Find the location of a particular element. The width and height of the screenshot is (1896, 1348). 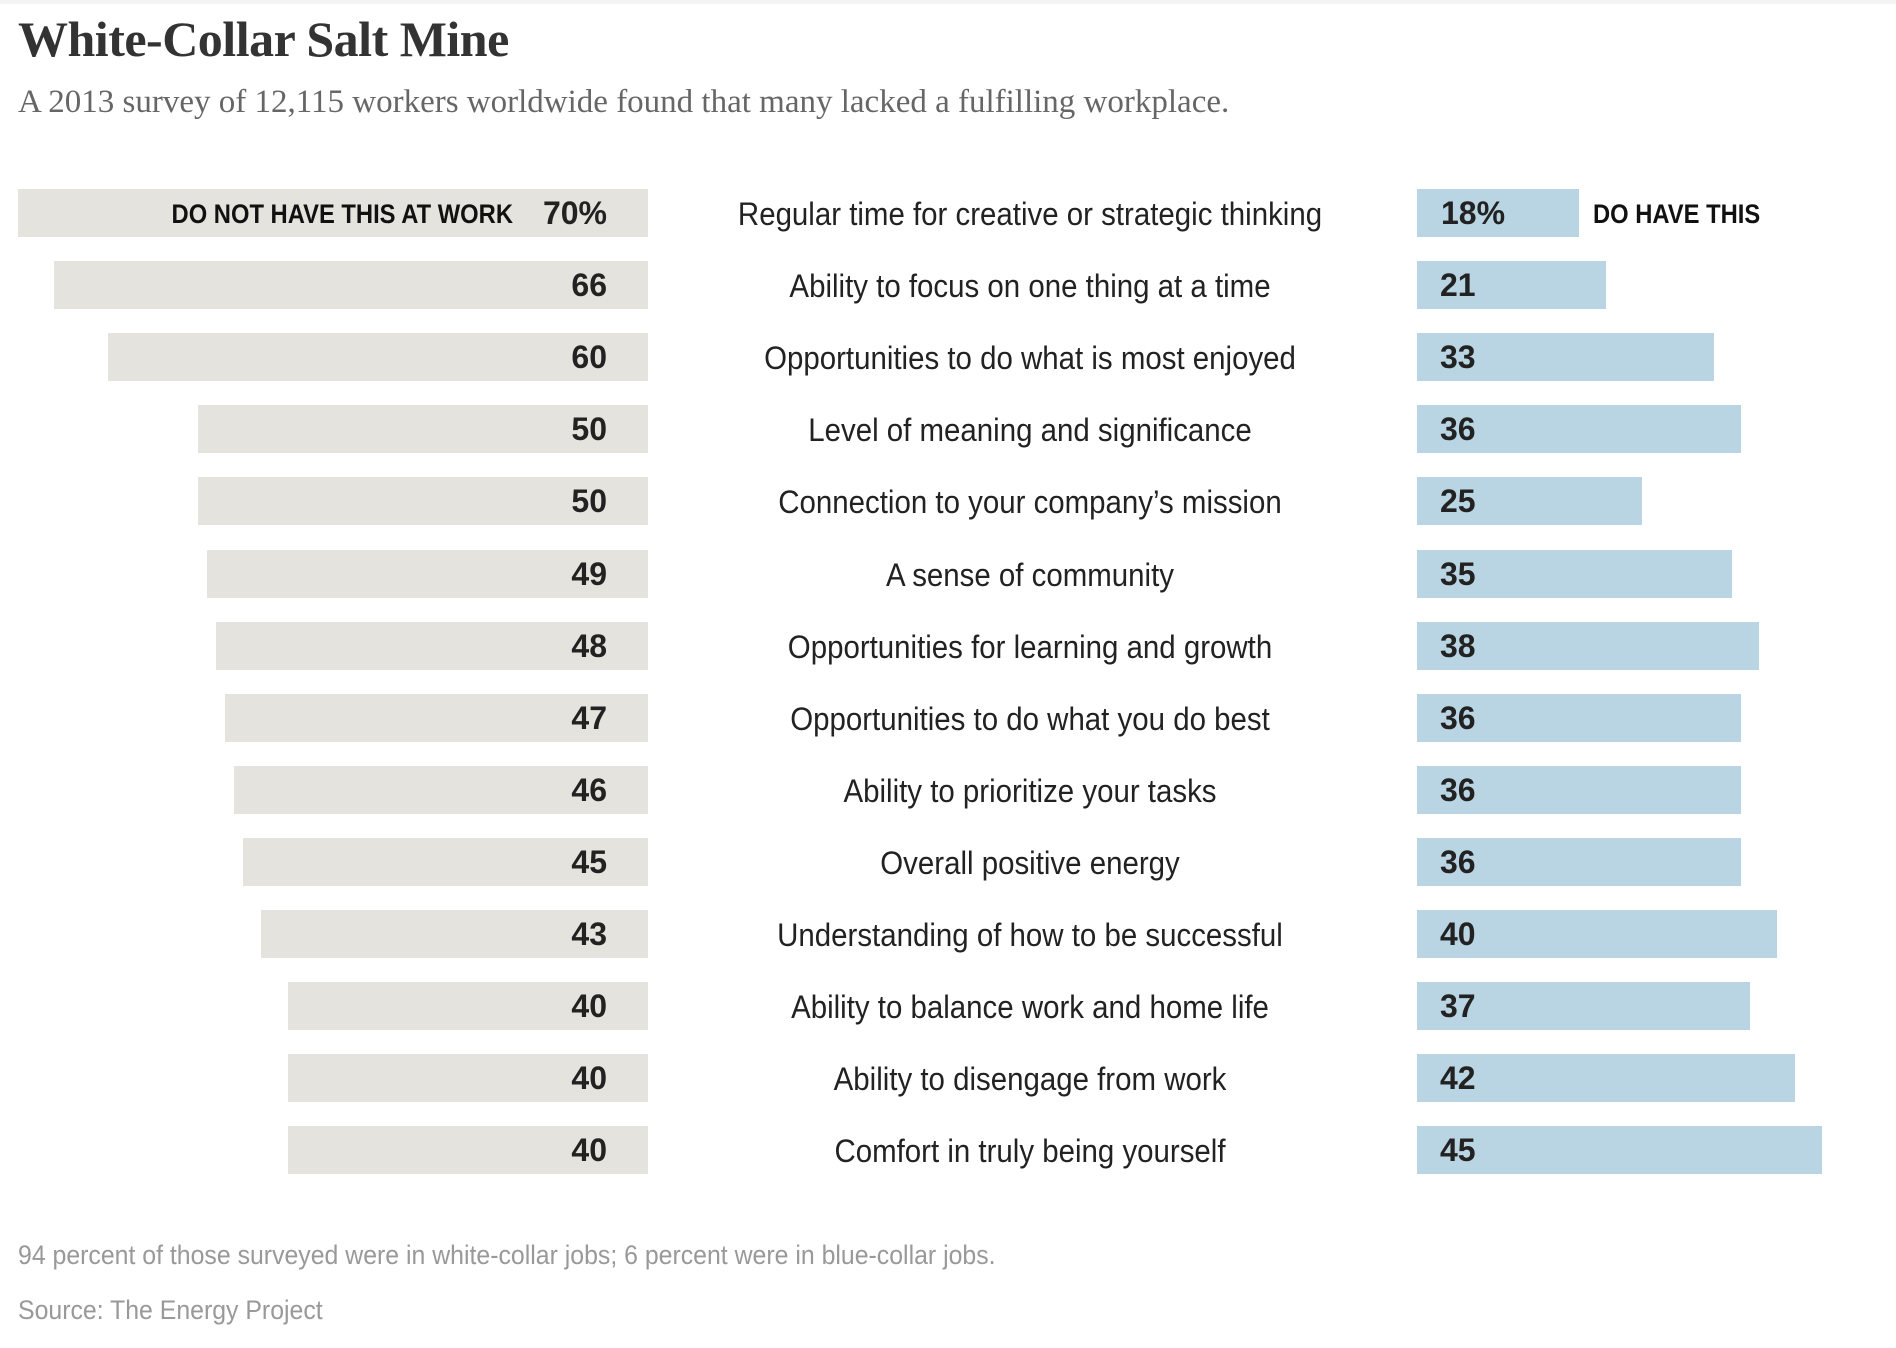

value-label-do-not-have: 66 is located at coordinates (589, 285).